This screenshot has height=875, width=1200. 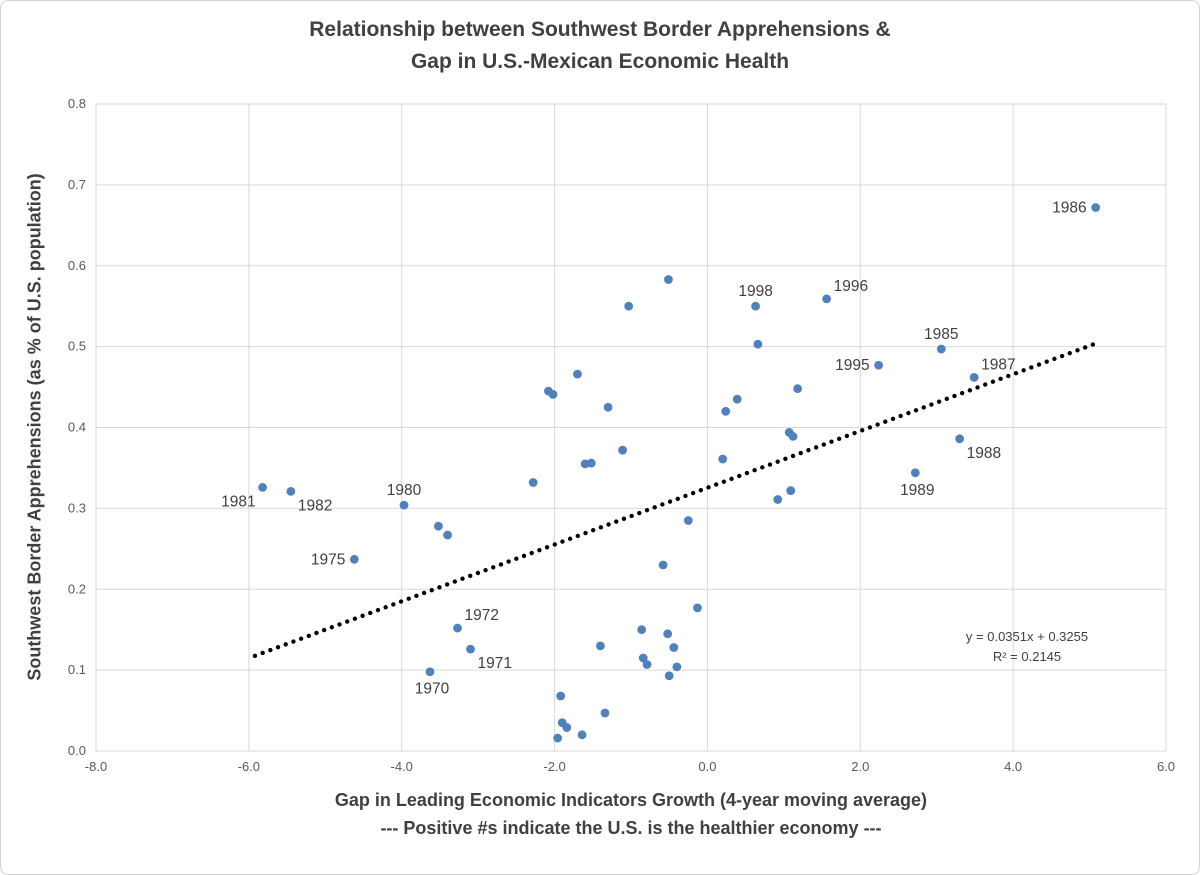 I want to click on x-tick-label: -4.0, so click(x=402, y=766).